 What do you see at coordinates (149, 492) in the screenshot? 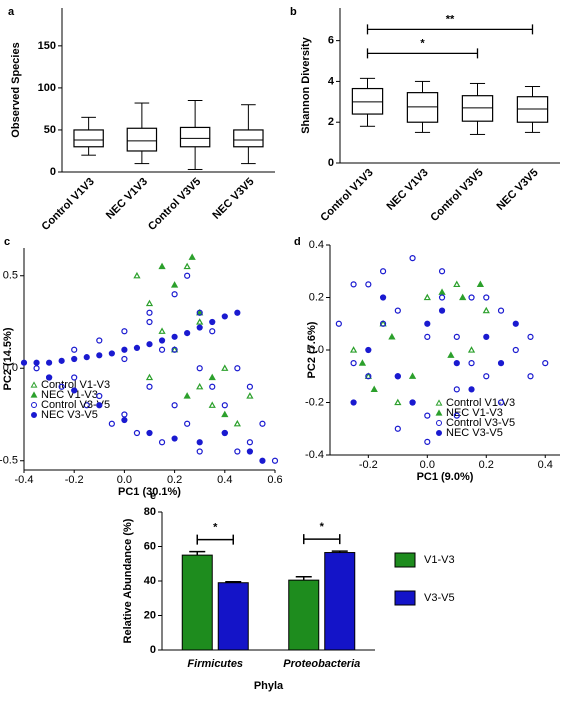
I see `x-axis-label: PC1 (30.1%)` at bounding box center [149, 492].